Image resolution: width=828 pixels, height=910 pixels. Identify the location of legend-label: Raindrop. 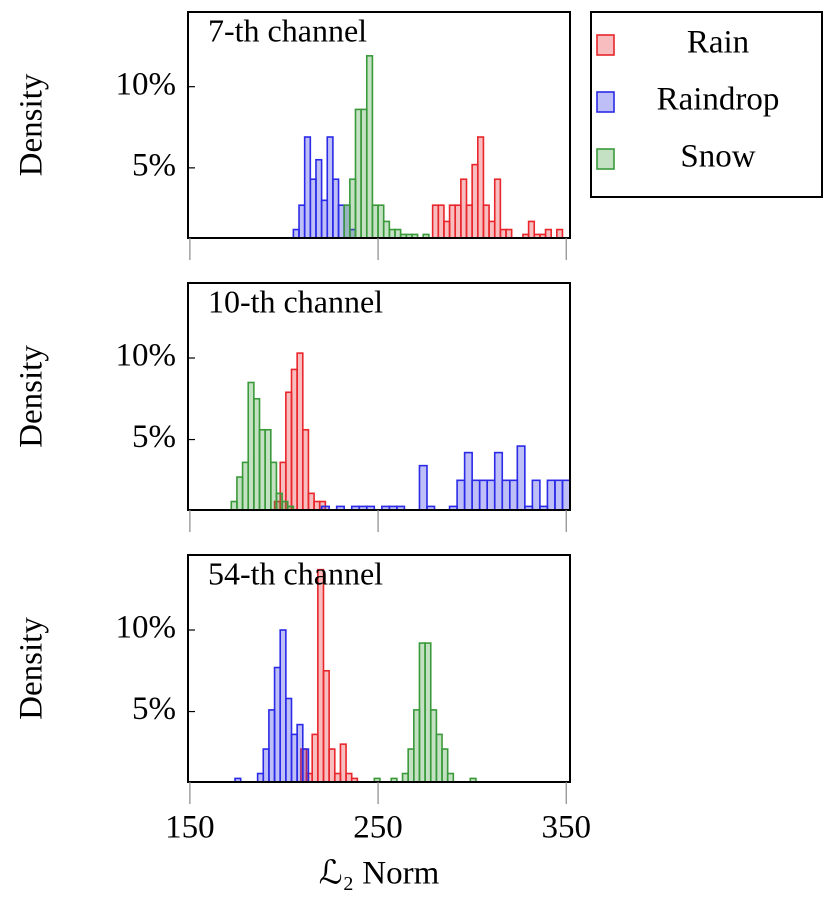
(718, 100).